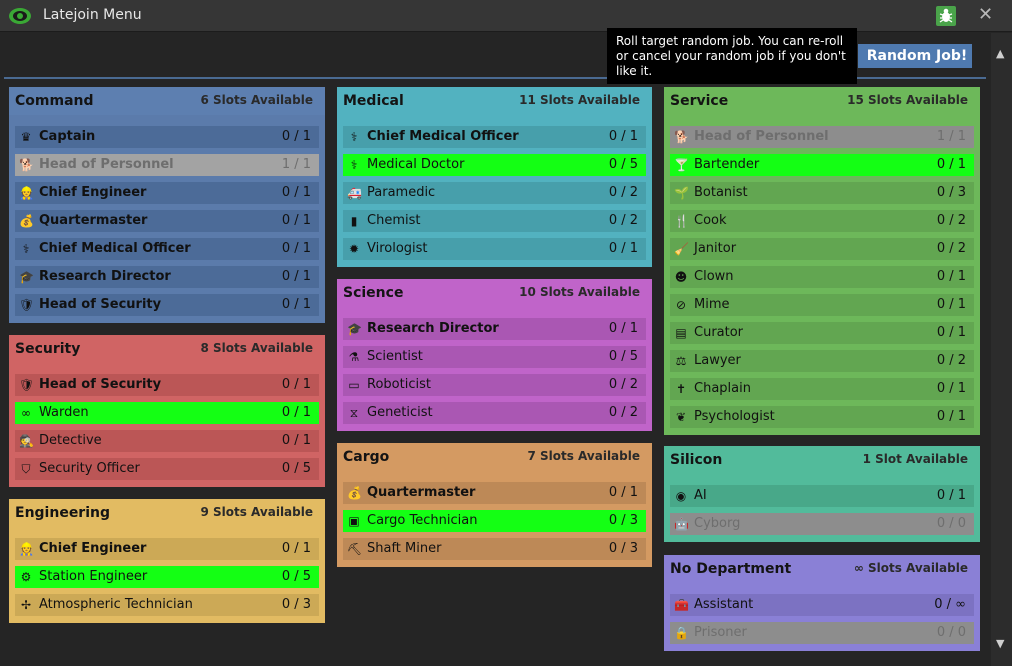 This screenshot has width=1012, height=666. Describe the element at coordinates (105, 276) in the screenshot. I see `job-name: Research Director` at that location.